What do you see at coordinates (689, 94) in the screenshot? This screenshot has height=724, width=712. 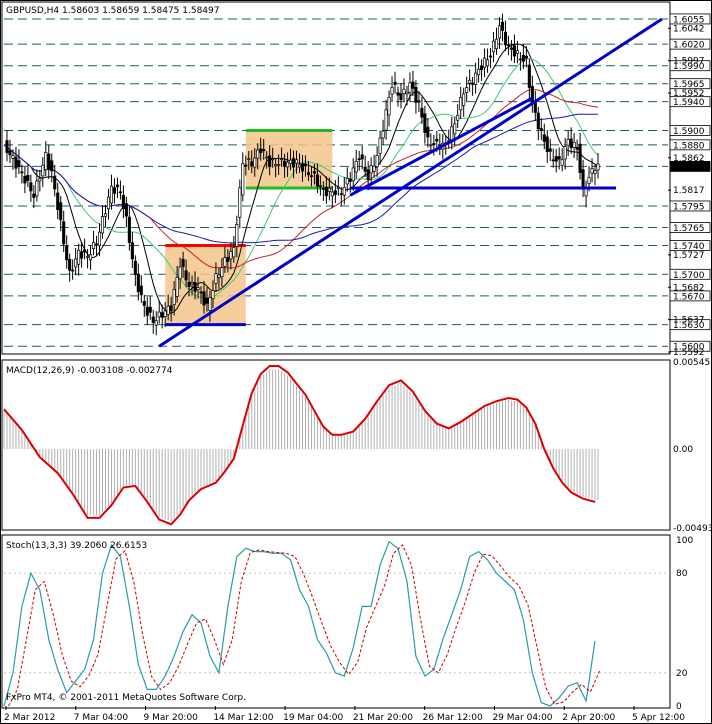 I see `price-tick-label: 1.5952` at bounding box center [689, 94].